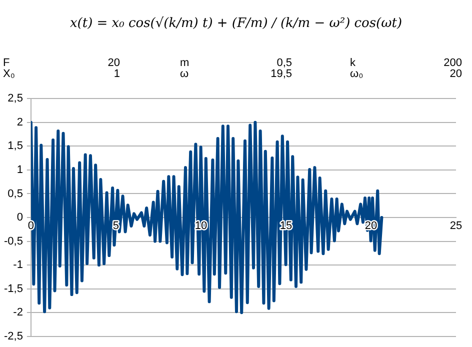  What do you see at coordinates (357, 74) in the screenshot?
I see `text: ω₀` at bounding box center [357, 74].